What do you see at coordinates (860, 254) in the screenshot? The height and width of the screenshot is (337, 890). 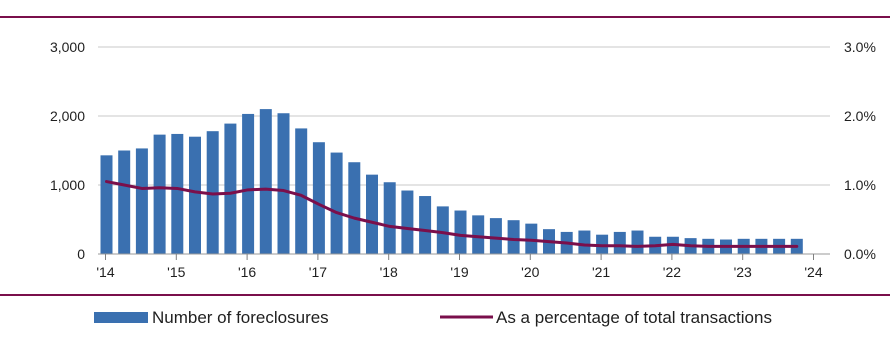 I see `y-right-tick-label: 0.0%` at bounding box center [860, 254].